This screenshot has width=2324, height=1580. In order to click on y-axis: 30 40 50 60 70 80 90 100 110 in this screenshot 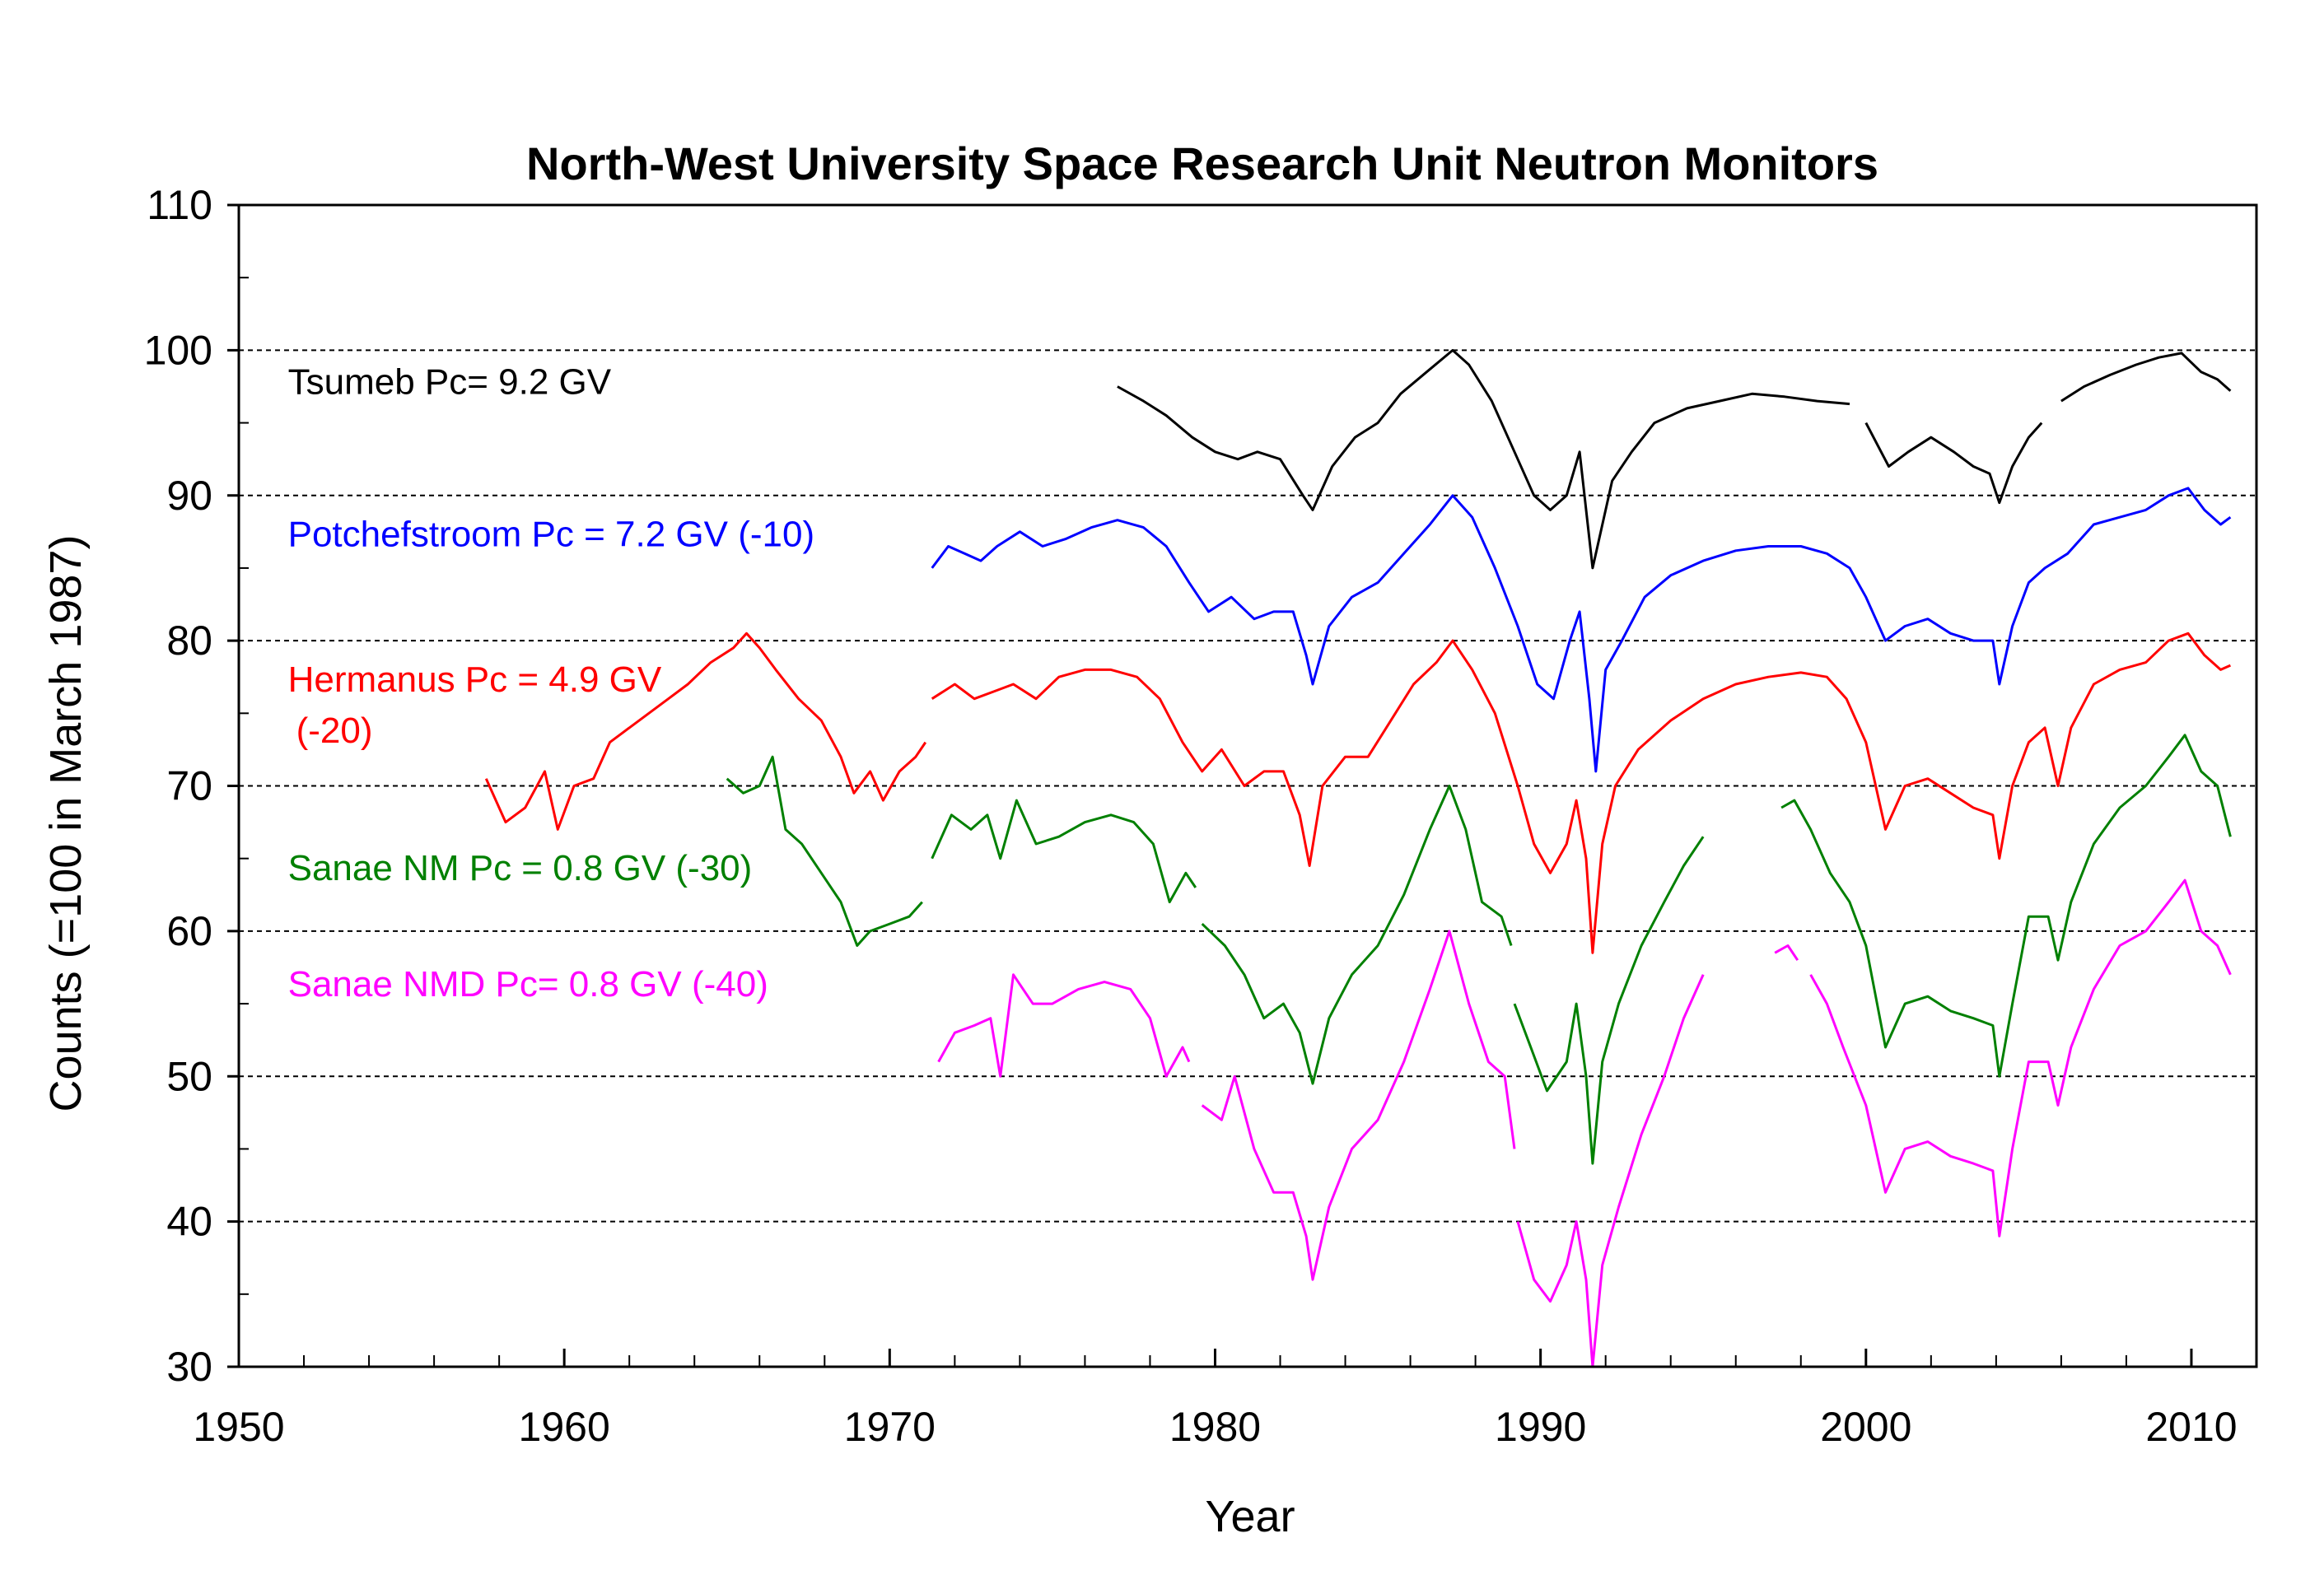, I will do `click(196, 786)`.